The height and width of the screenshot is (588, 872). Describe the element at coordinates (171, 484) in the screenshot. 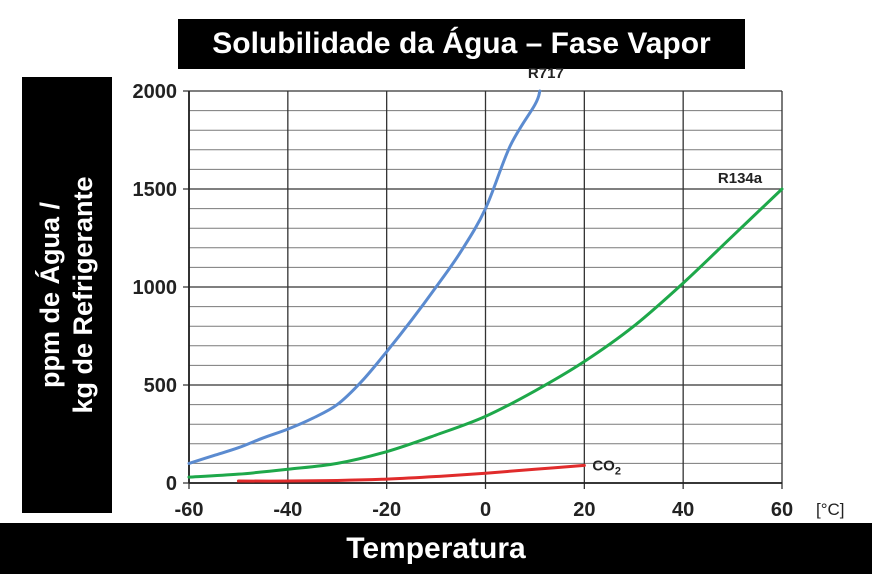

I see `y-tick-label: 0` at that location.